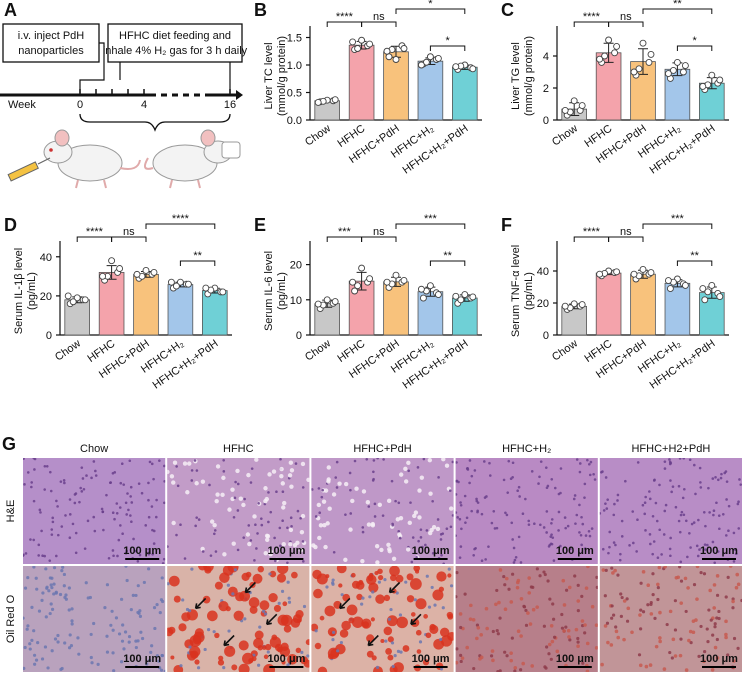 This screenshot has width=743, height=679. I want to click on box-text: nanoparticles, so click(51, 51).